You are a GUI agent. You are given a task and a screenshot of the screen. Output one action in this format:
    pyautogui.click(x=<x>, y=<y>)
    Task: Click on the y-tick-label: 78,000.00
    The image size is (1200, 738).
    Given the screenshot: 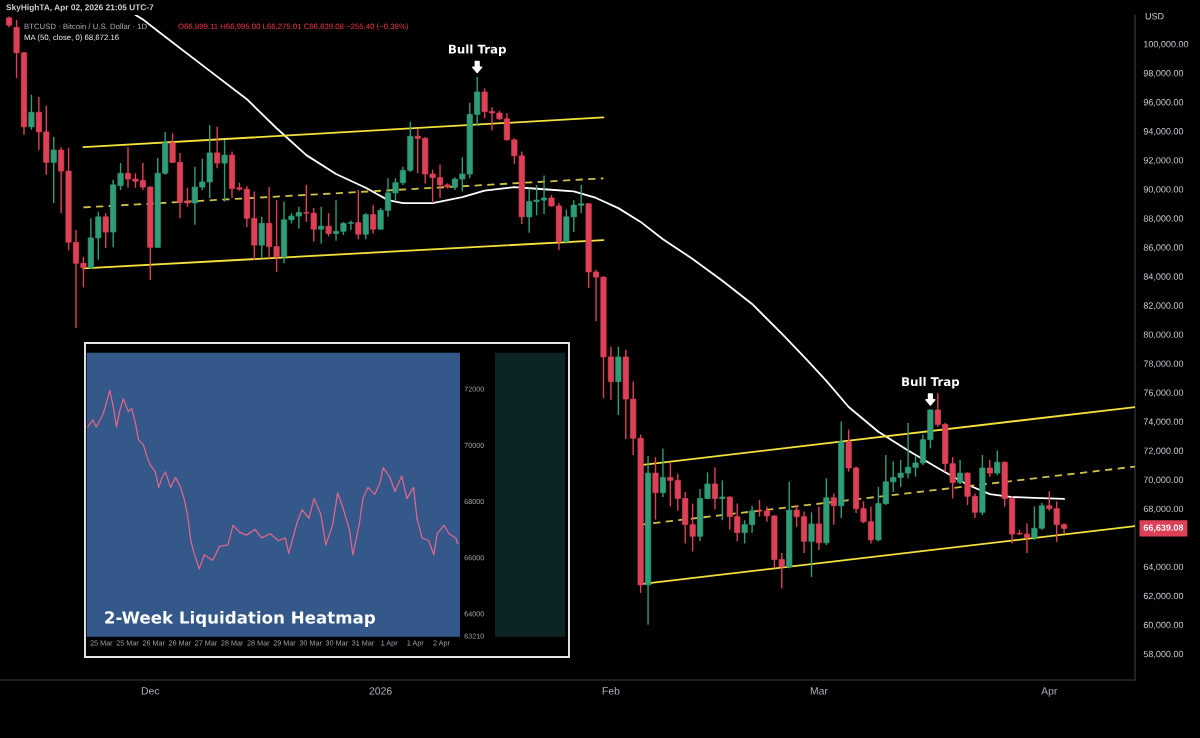 What is the action you would take?
    pyautogui.click(x=1163, y=364)
    